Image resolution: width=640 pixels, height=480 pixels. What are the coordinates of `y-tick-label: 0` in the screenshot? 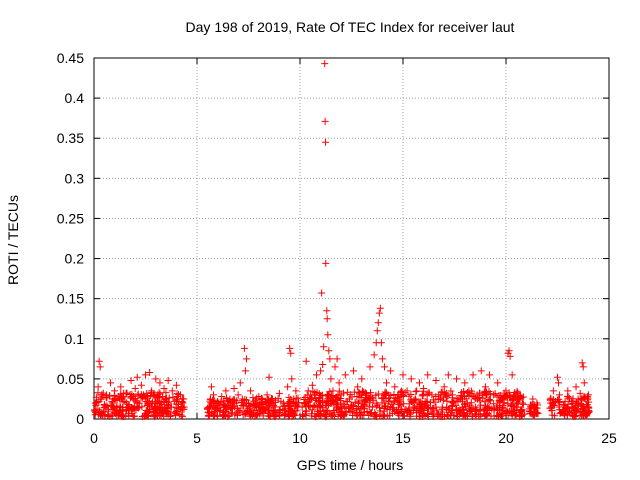 It's located at (80, 419).